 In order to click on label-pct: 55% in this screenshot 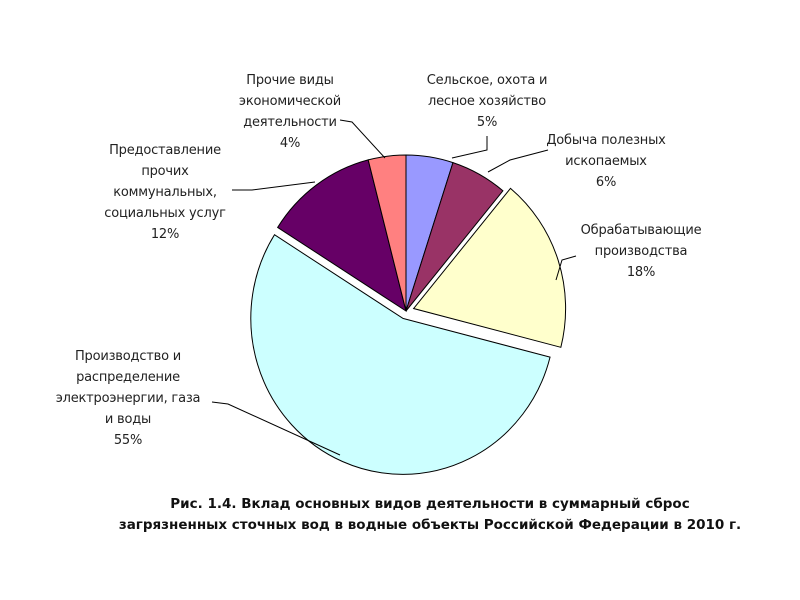, I will do `click(128, 440)`.